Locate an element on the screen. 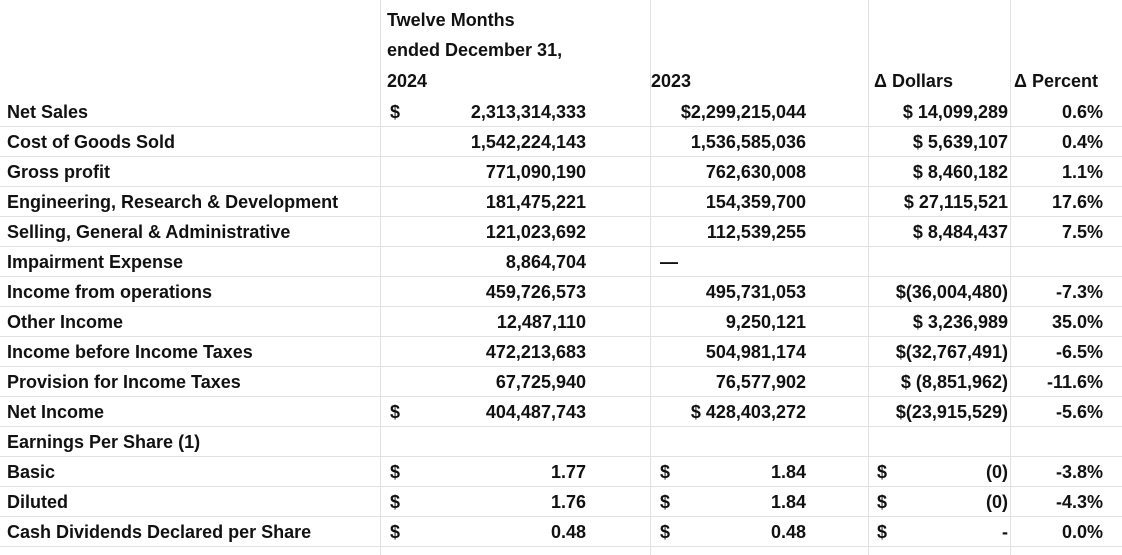 The width and height of the screenshot is (1122, 555). header-delta-dollars: Δ Dollars is located at coordinates (913, 81).